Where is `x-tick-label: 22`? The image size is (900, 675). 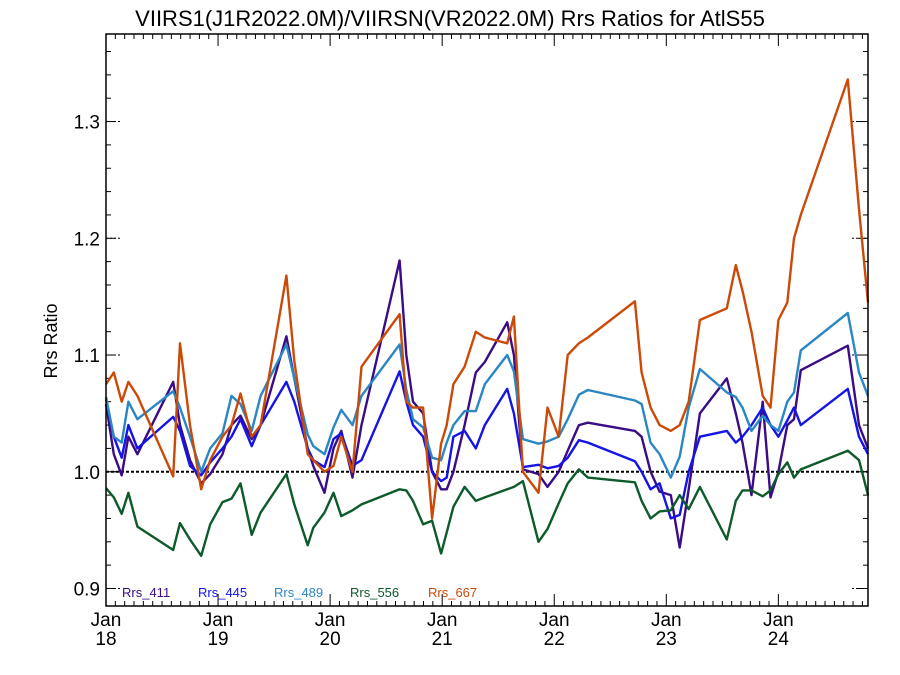 x-tick-label: 22 is located at coordinates (554, 639).